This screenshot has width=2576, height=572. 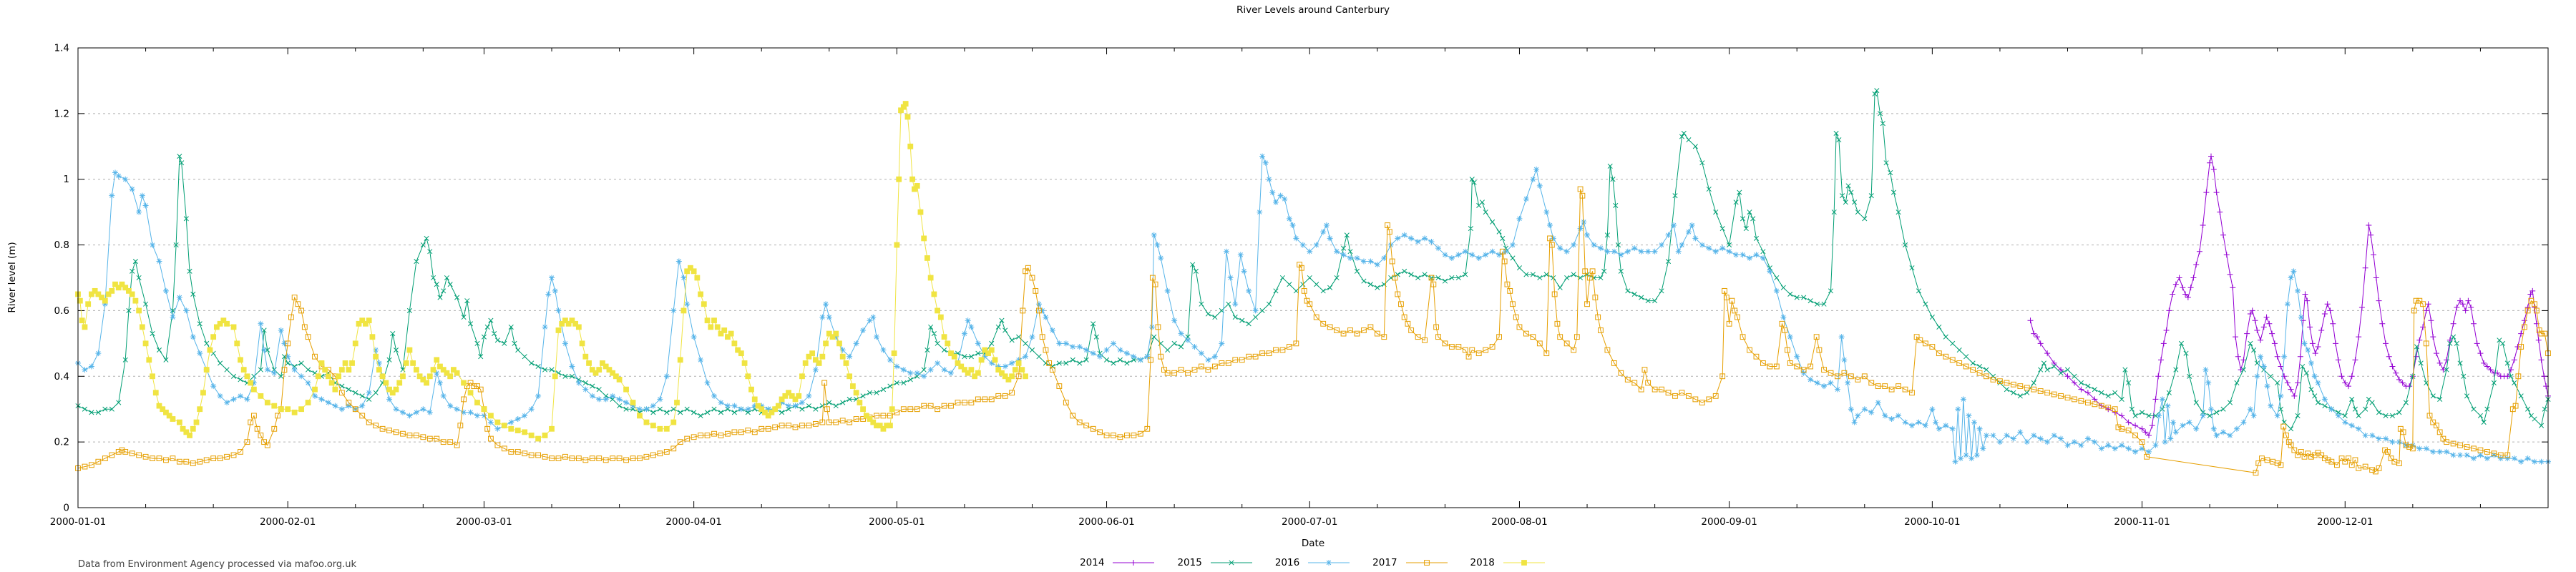 What do you see at coordinates (61, 311) in the screenshot?
I see `svg-text: 0.6` at bounding box center [61, 311].